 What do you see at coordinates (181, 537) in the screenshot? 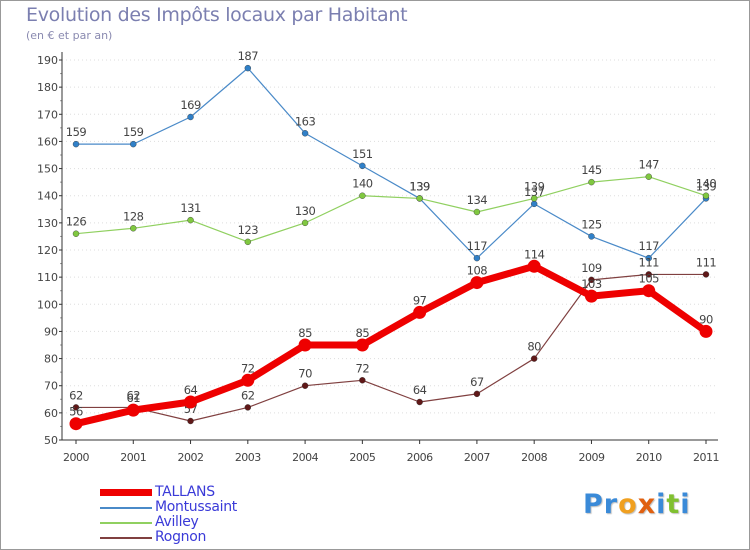
I see `legend-label: Rognon` at bounding box center [181, 537].